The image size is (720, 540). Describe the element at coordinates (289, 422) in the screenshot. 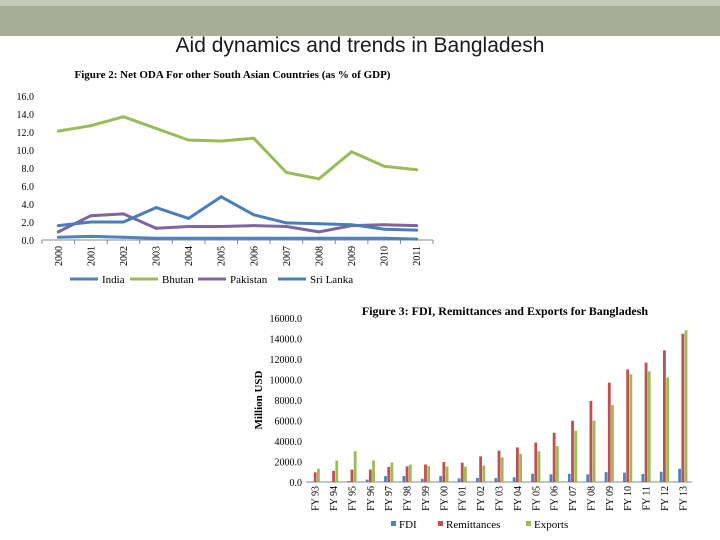

I see `y-tick-label: 6000.0` at that location.